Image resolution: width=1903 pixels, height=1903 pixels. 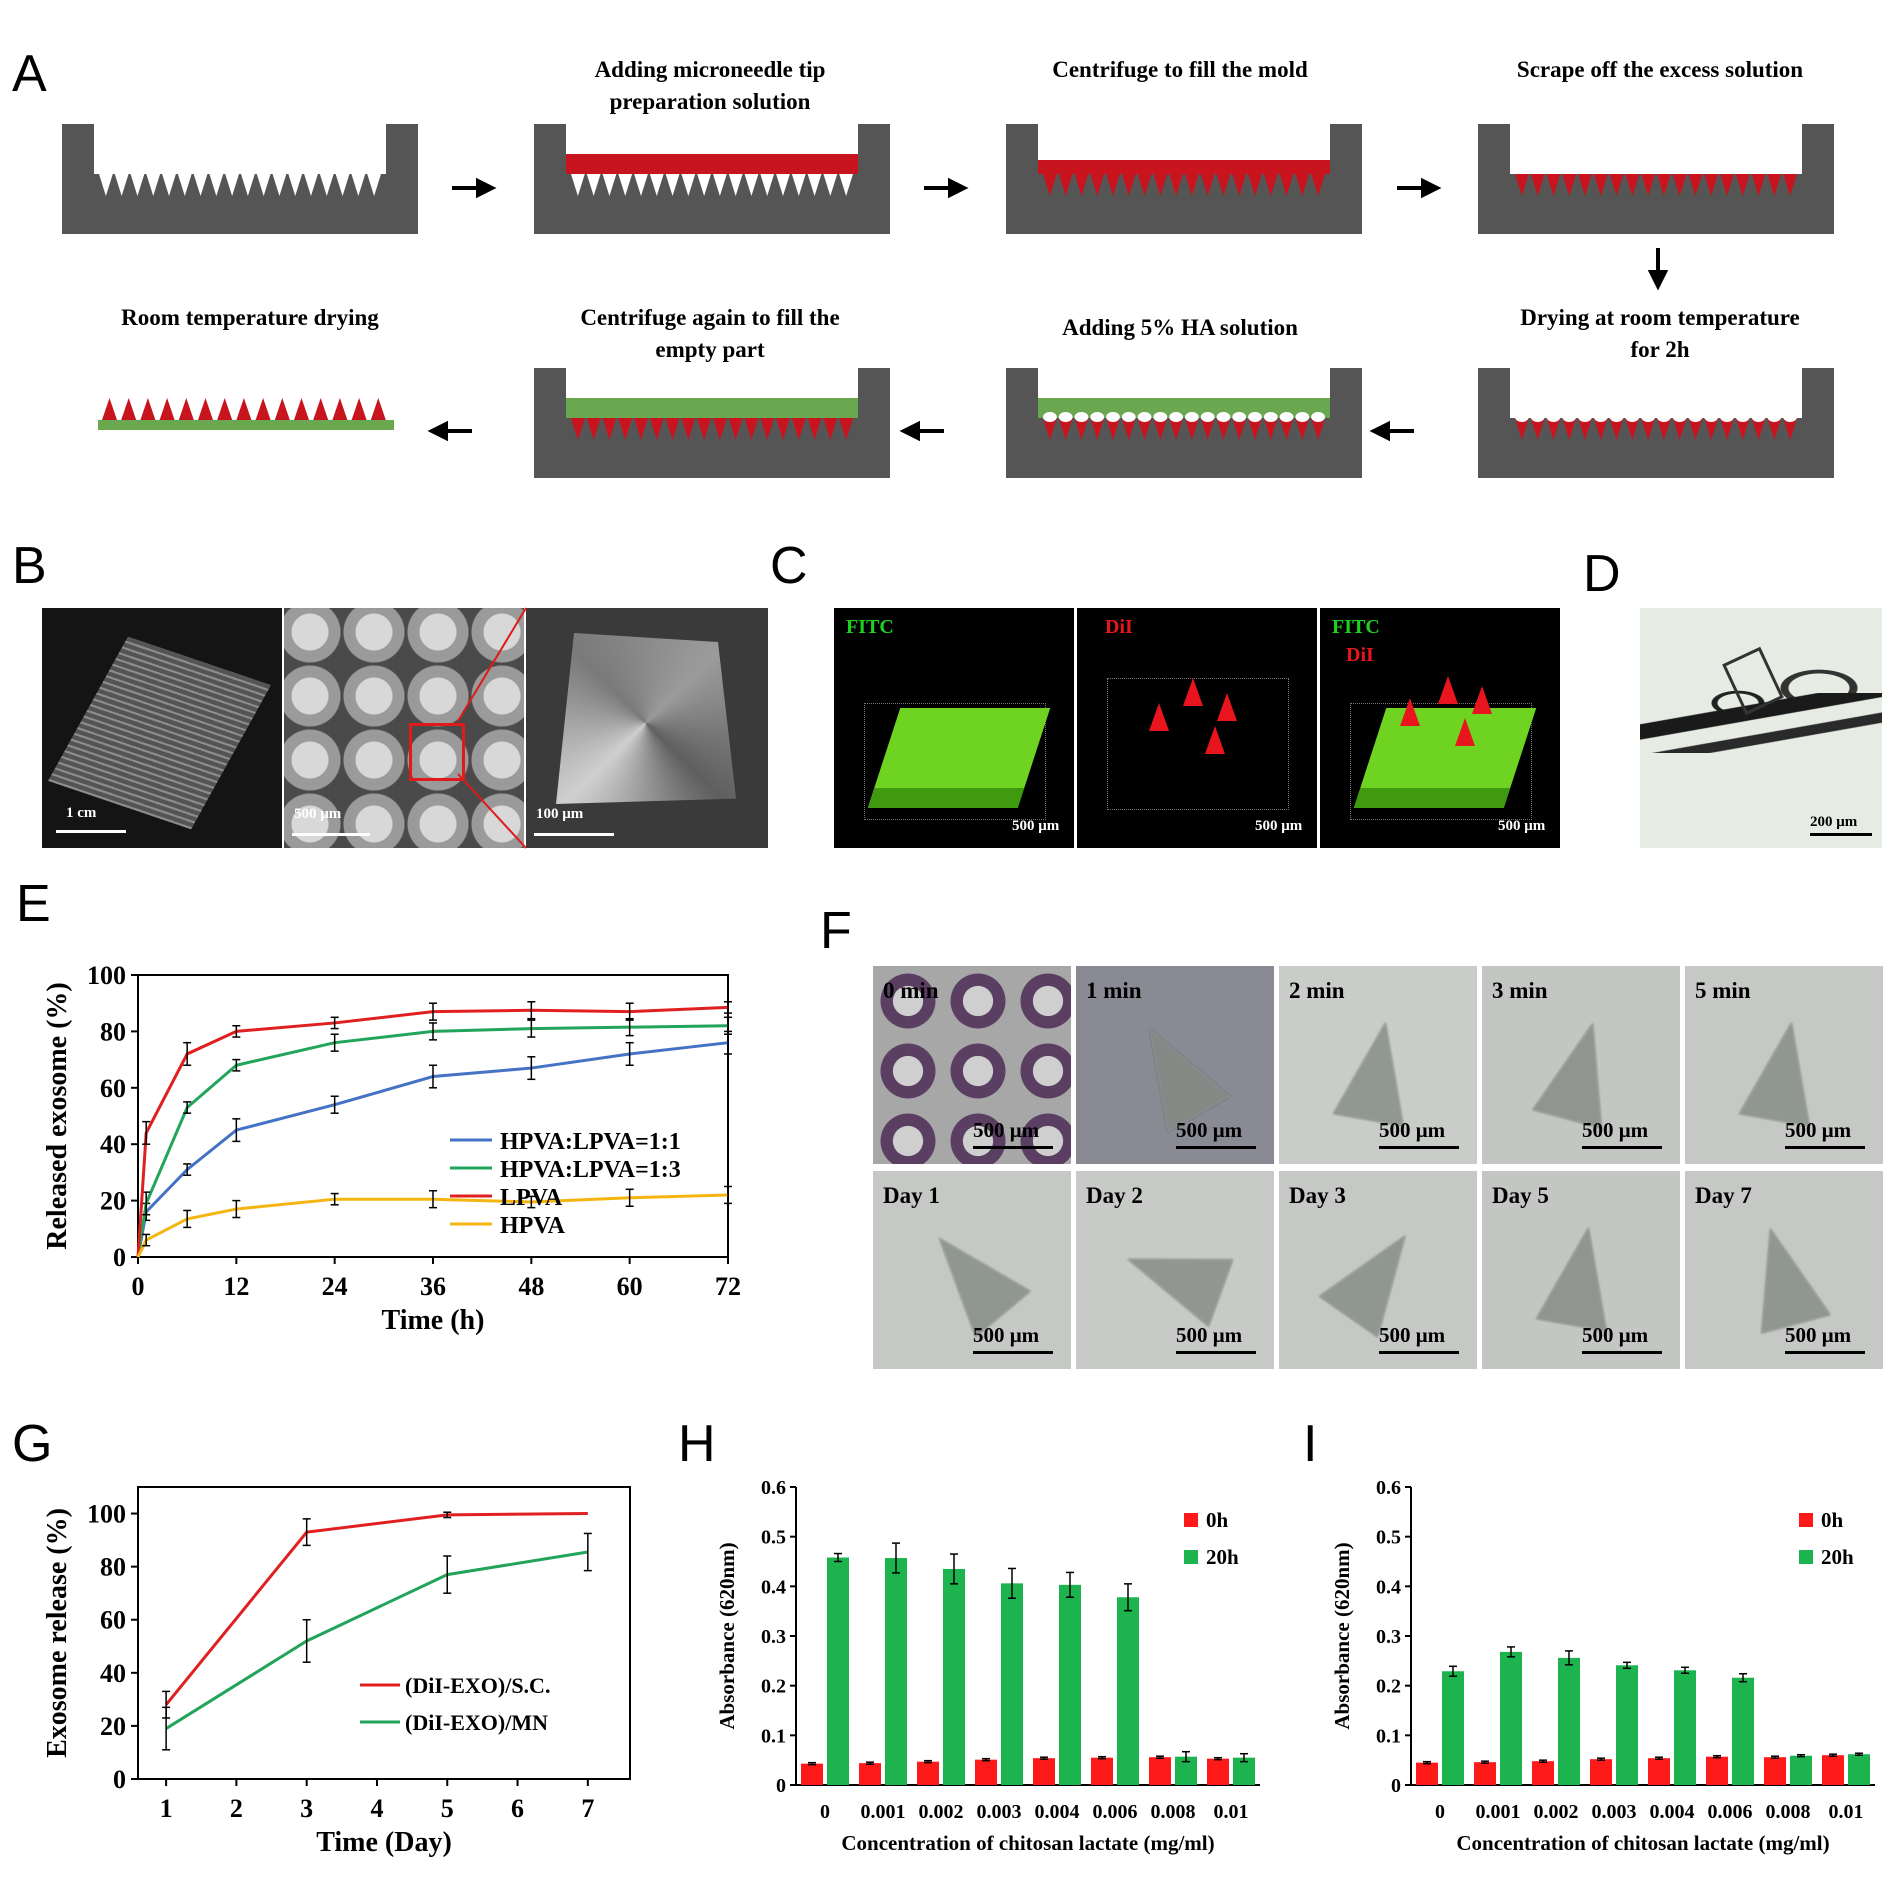 What do you see at coordinates (29, 566) in the screenshot?
I see `panel-label-b: B` at bounding box center [29, 566].